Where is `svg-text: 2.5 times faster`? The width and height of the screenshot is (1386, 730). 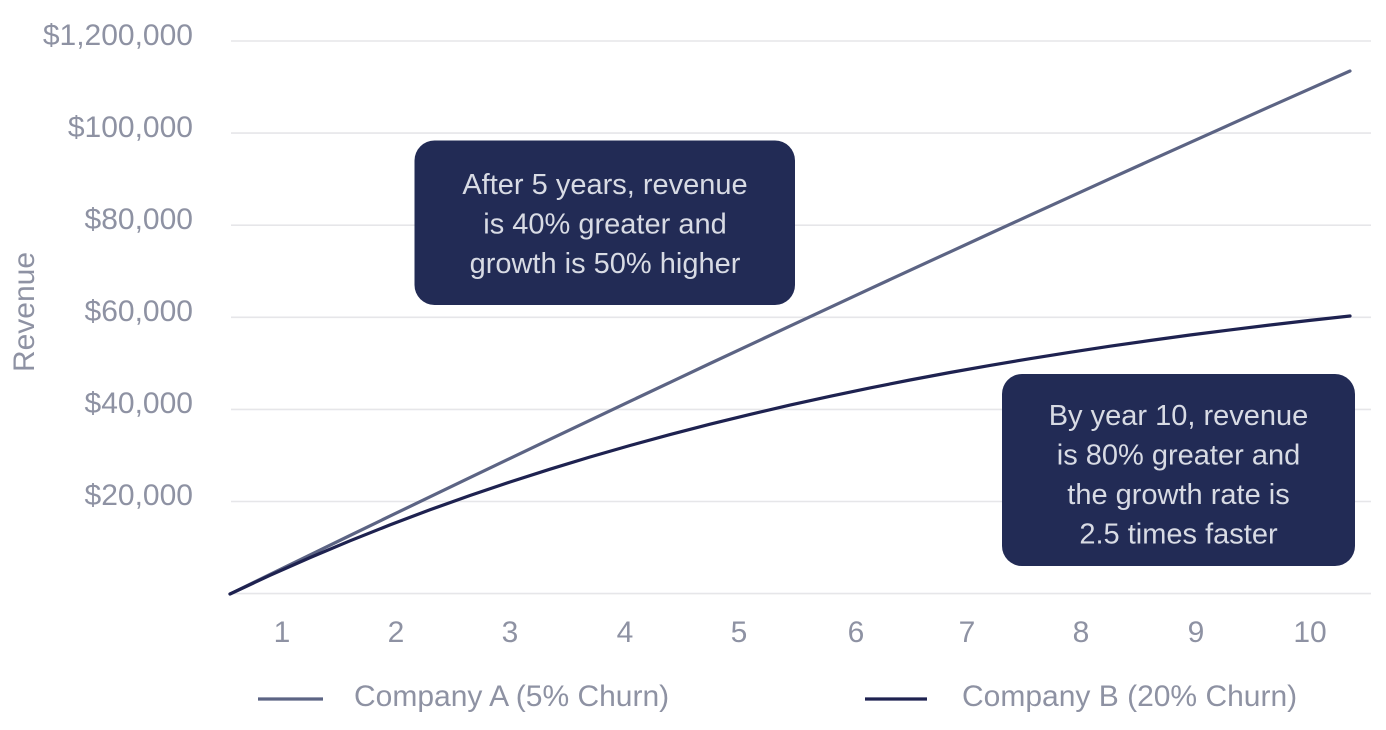 svg-text: 2.5 times faster is located at coordinates (1178, 535).